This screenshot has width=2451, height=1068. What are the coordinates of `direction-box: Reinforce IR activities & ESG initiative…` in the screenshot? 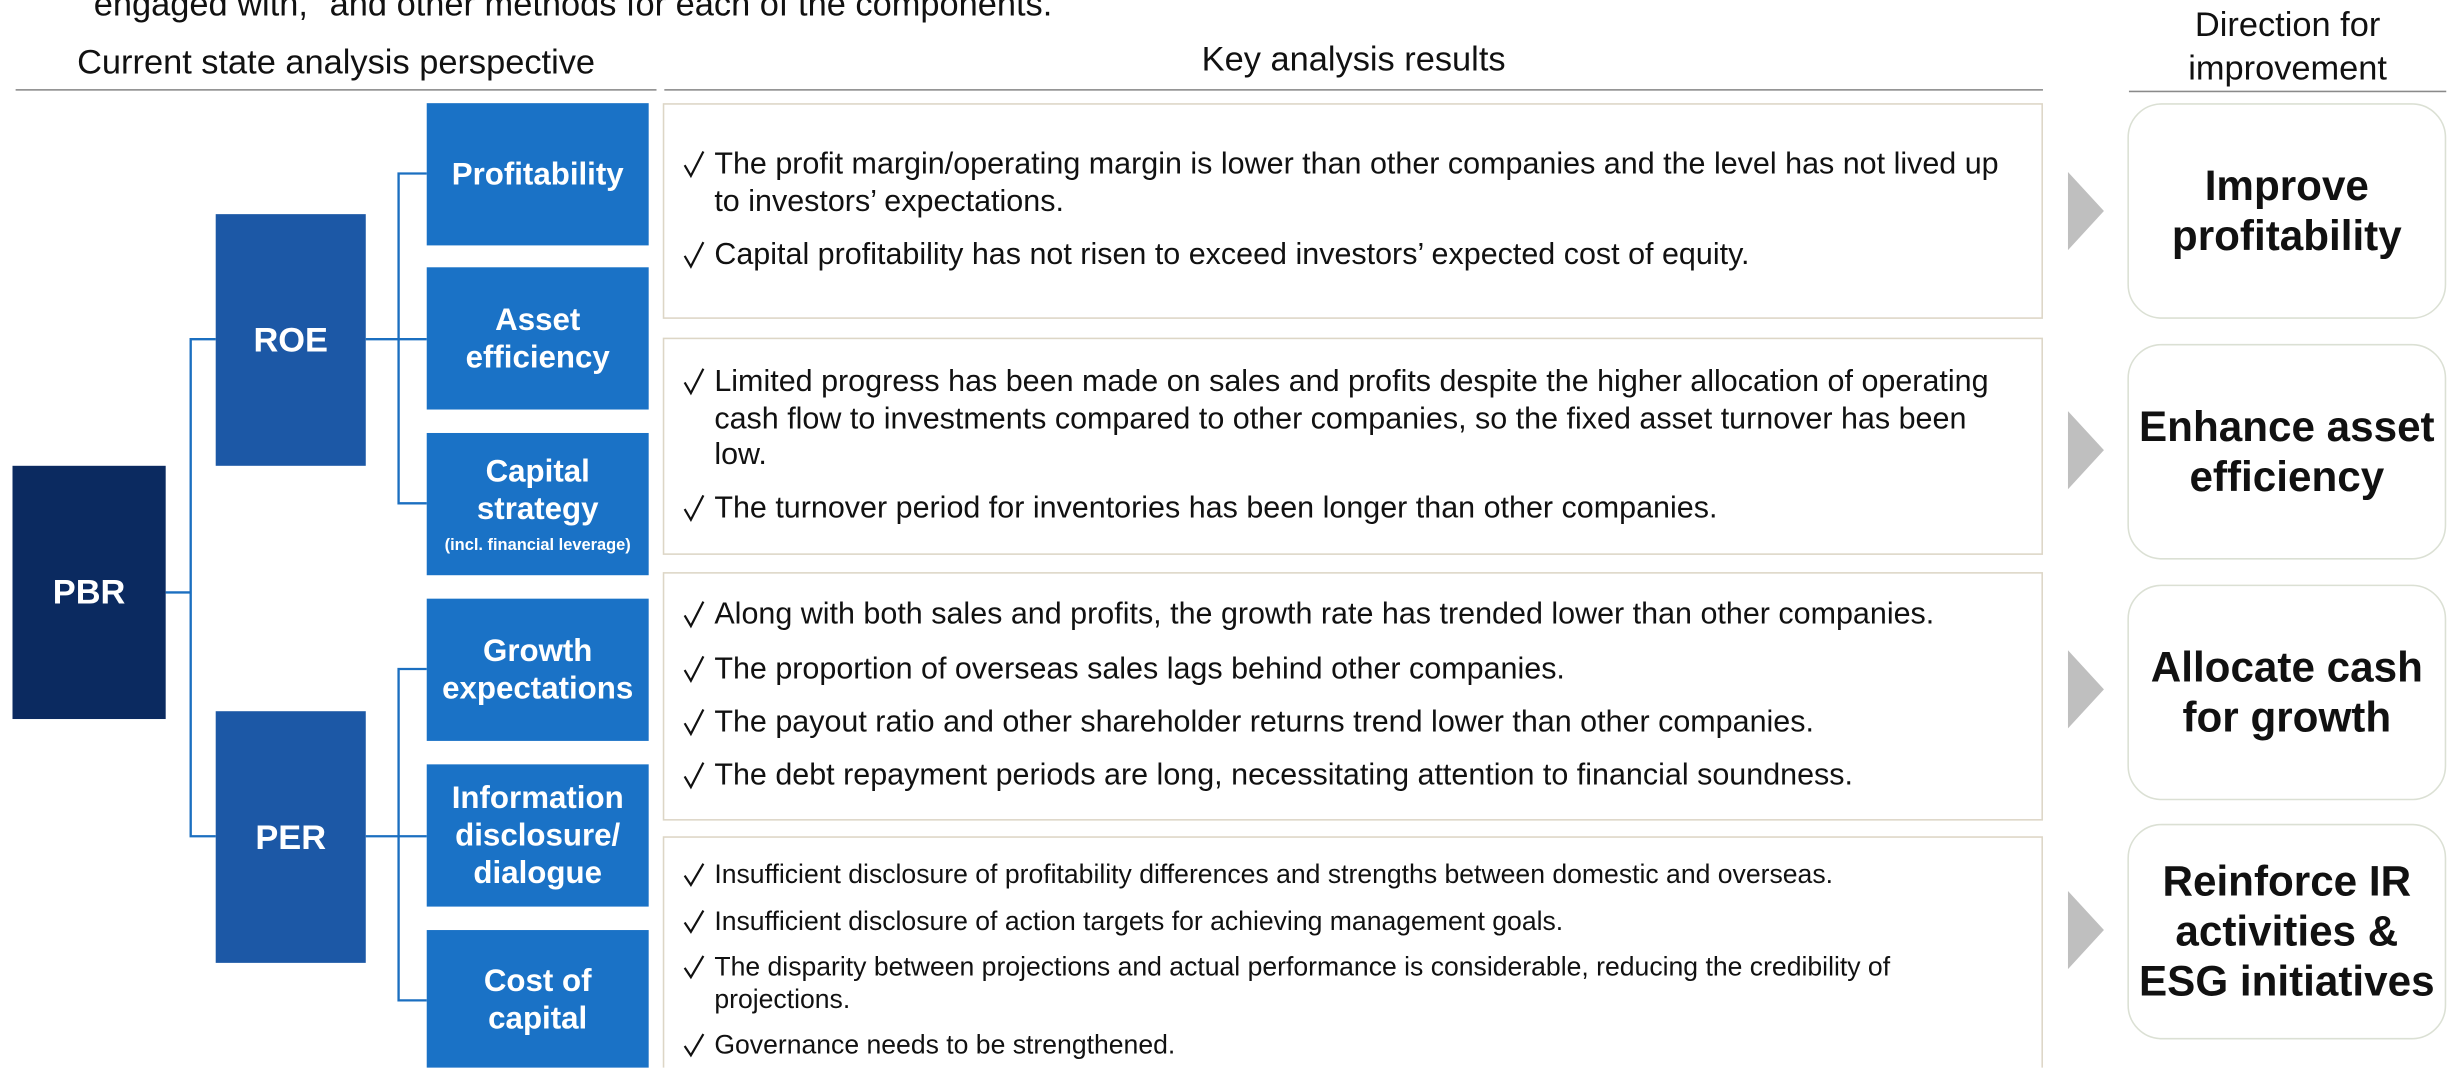 It's located at (2287, 931).